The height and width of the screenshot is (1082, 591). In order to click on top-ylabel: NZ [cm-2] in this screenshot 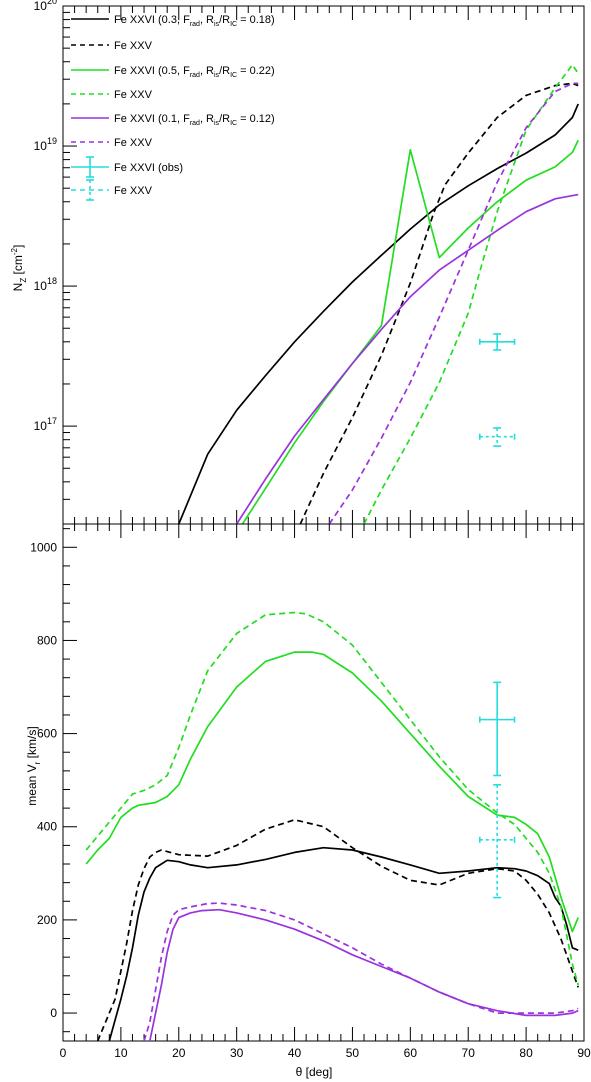, I will do `click(19, 268)`.